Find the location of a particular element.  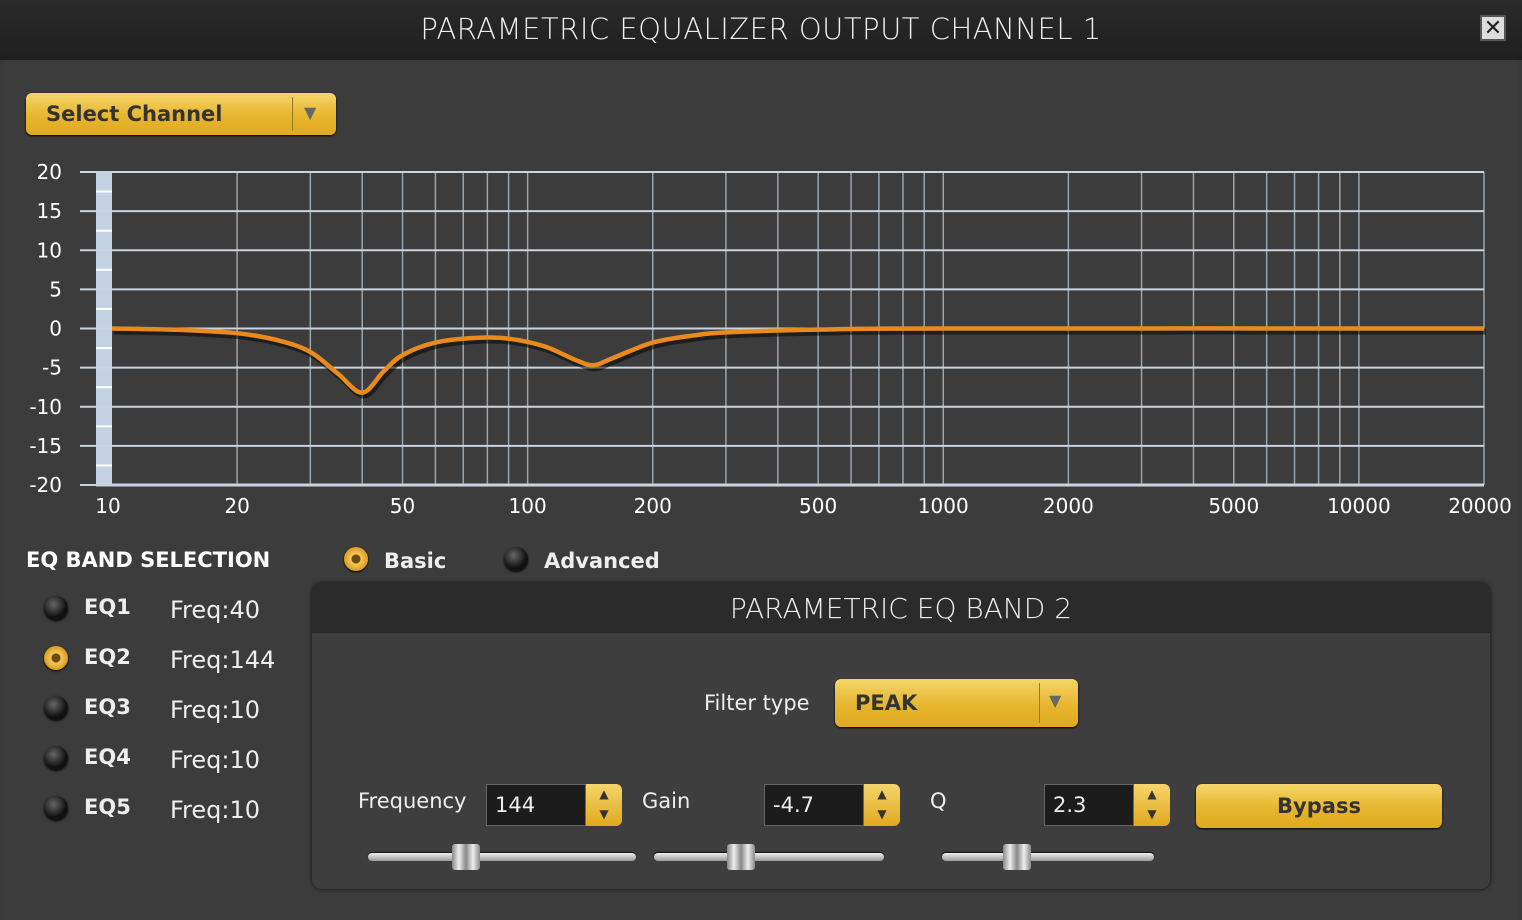

y-tick-label: -20 is located at coordinates (45, 485).